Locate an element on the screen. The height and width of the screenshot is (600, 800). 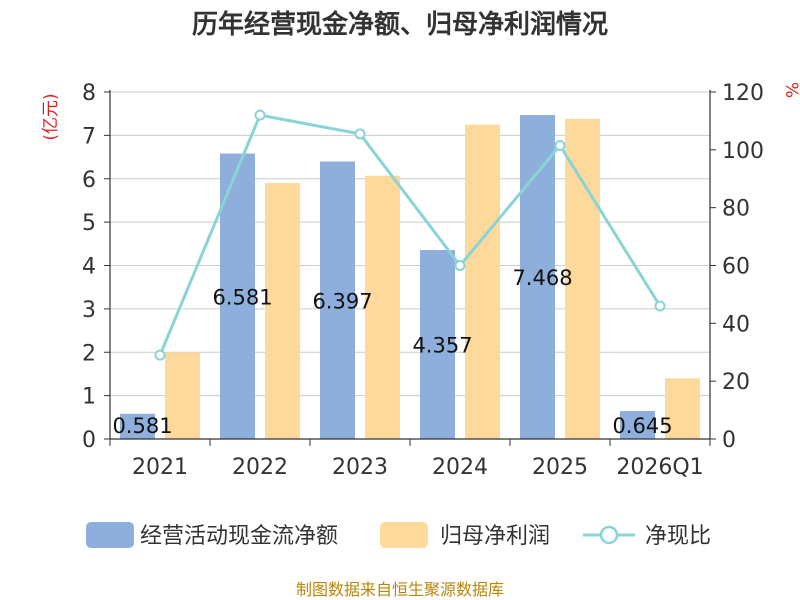
chart-title: 历年经营现金净额、归母净利润情况 is located at coordinates (400, 24).